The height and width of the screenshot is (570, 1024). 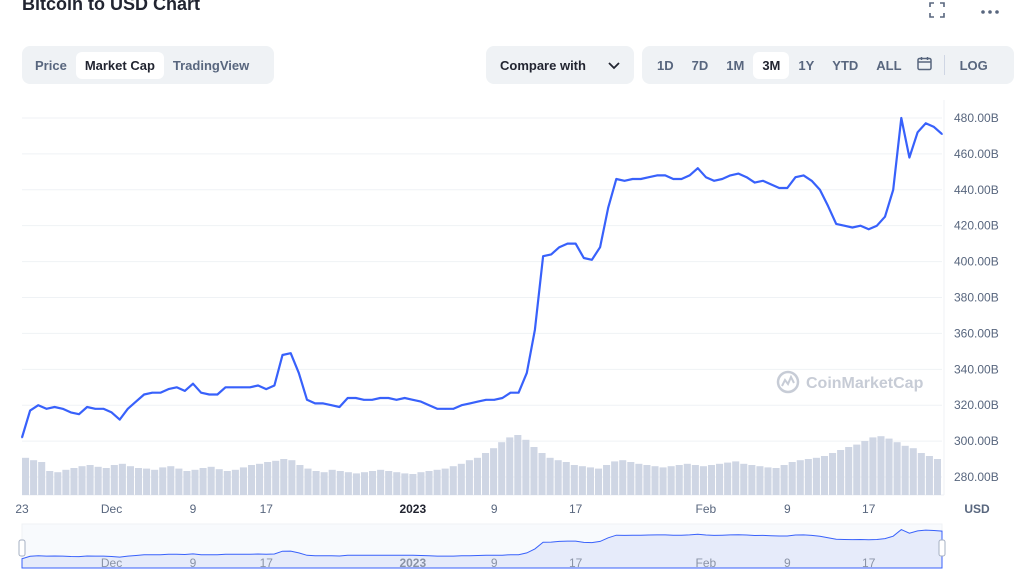 I want to click on expand-icon, so click(x=937, y=12).